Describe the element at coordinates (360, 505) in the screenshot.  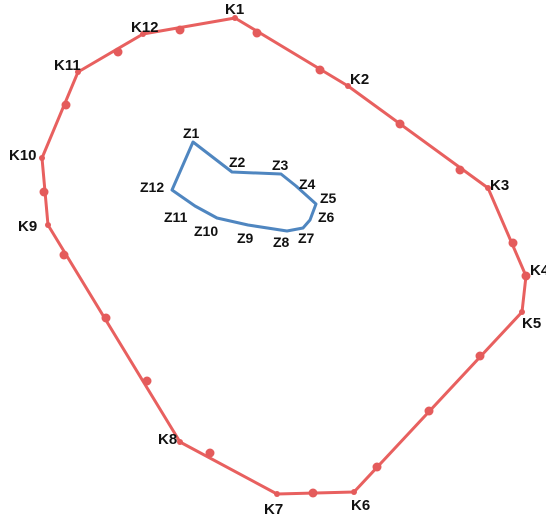
I see `label-k6: K6` at that location.